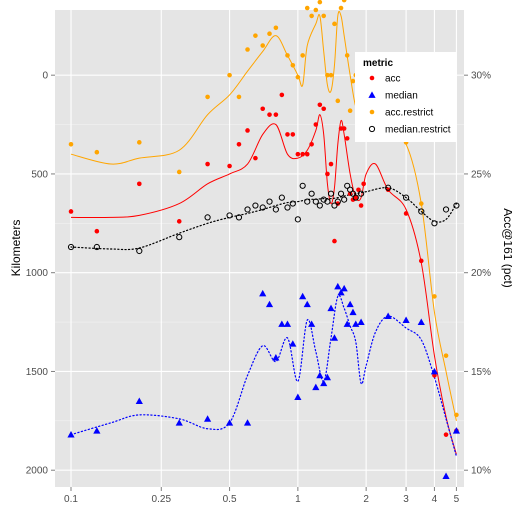 The width and height of the screenshot is (512, 510). I want to click on y-left-tick-label: 0, so click(45, 76).